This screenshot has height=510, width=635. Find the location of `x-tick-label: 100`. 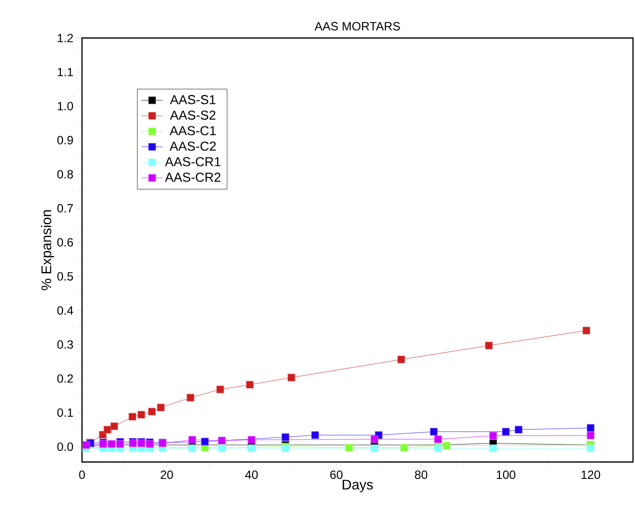

x-tick-label: 100 is located at coordinates (506, 474).